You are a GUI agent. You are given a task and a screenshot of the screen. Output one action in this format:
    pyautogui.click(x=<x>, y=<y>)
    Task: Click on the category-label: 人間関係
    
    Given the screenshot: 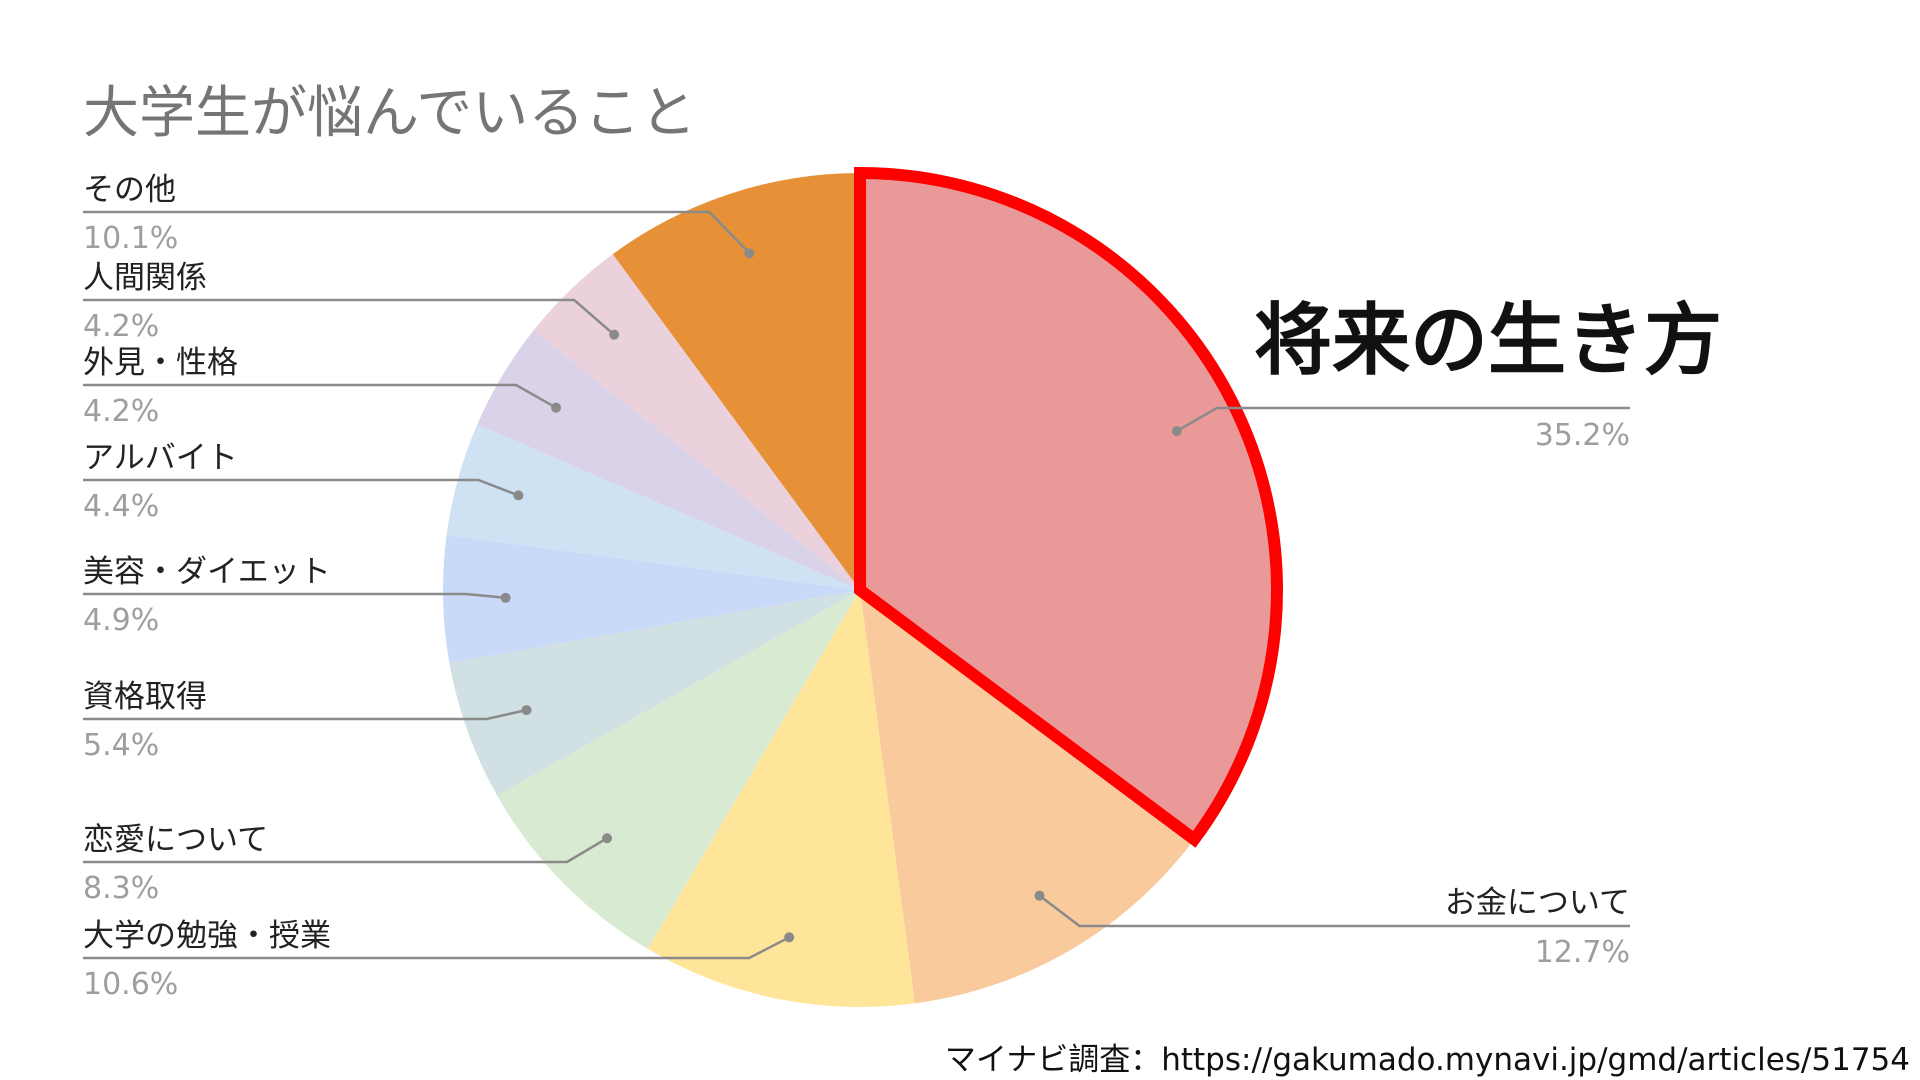 What is the action you would take?
    pyautogui.click(x=145, y=278)
    